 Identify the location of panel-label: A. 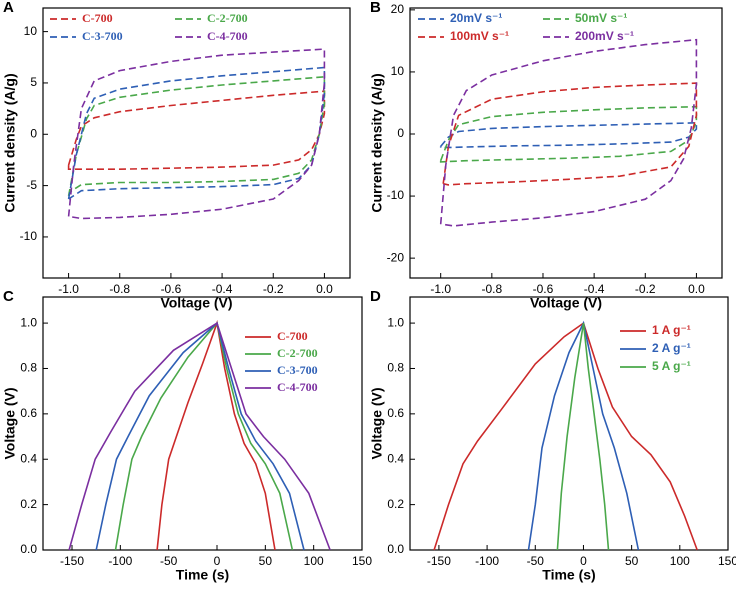
(8, 8).